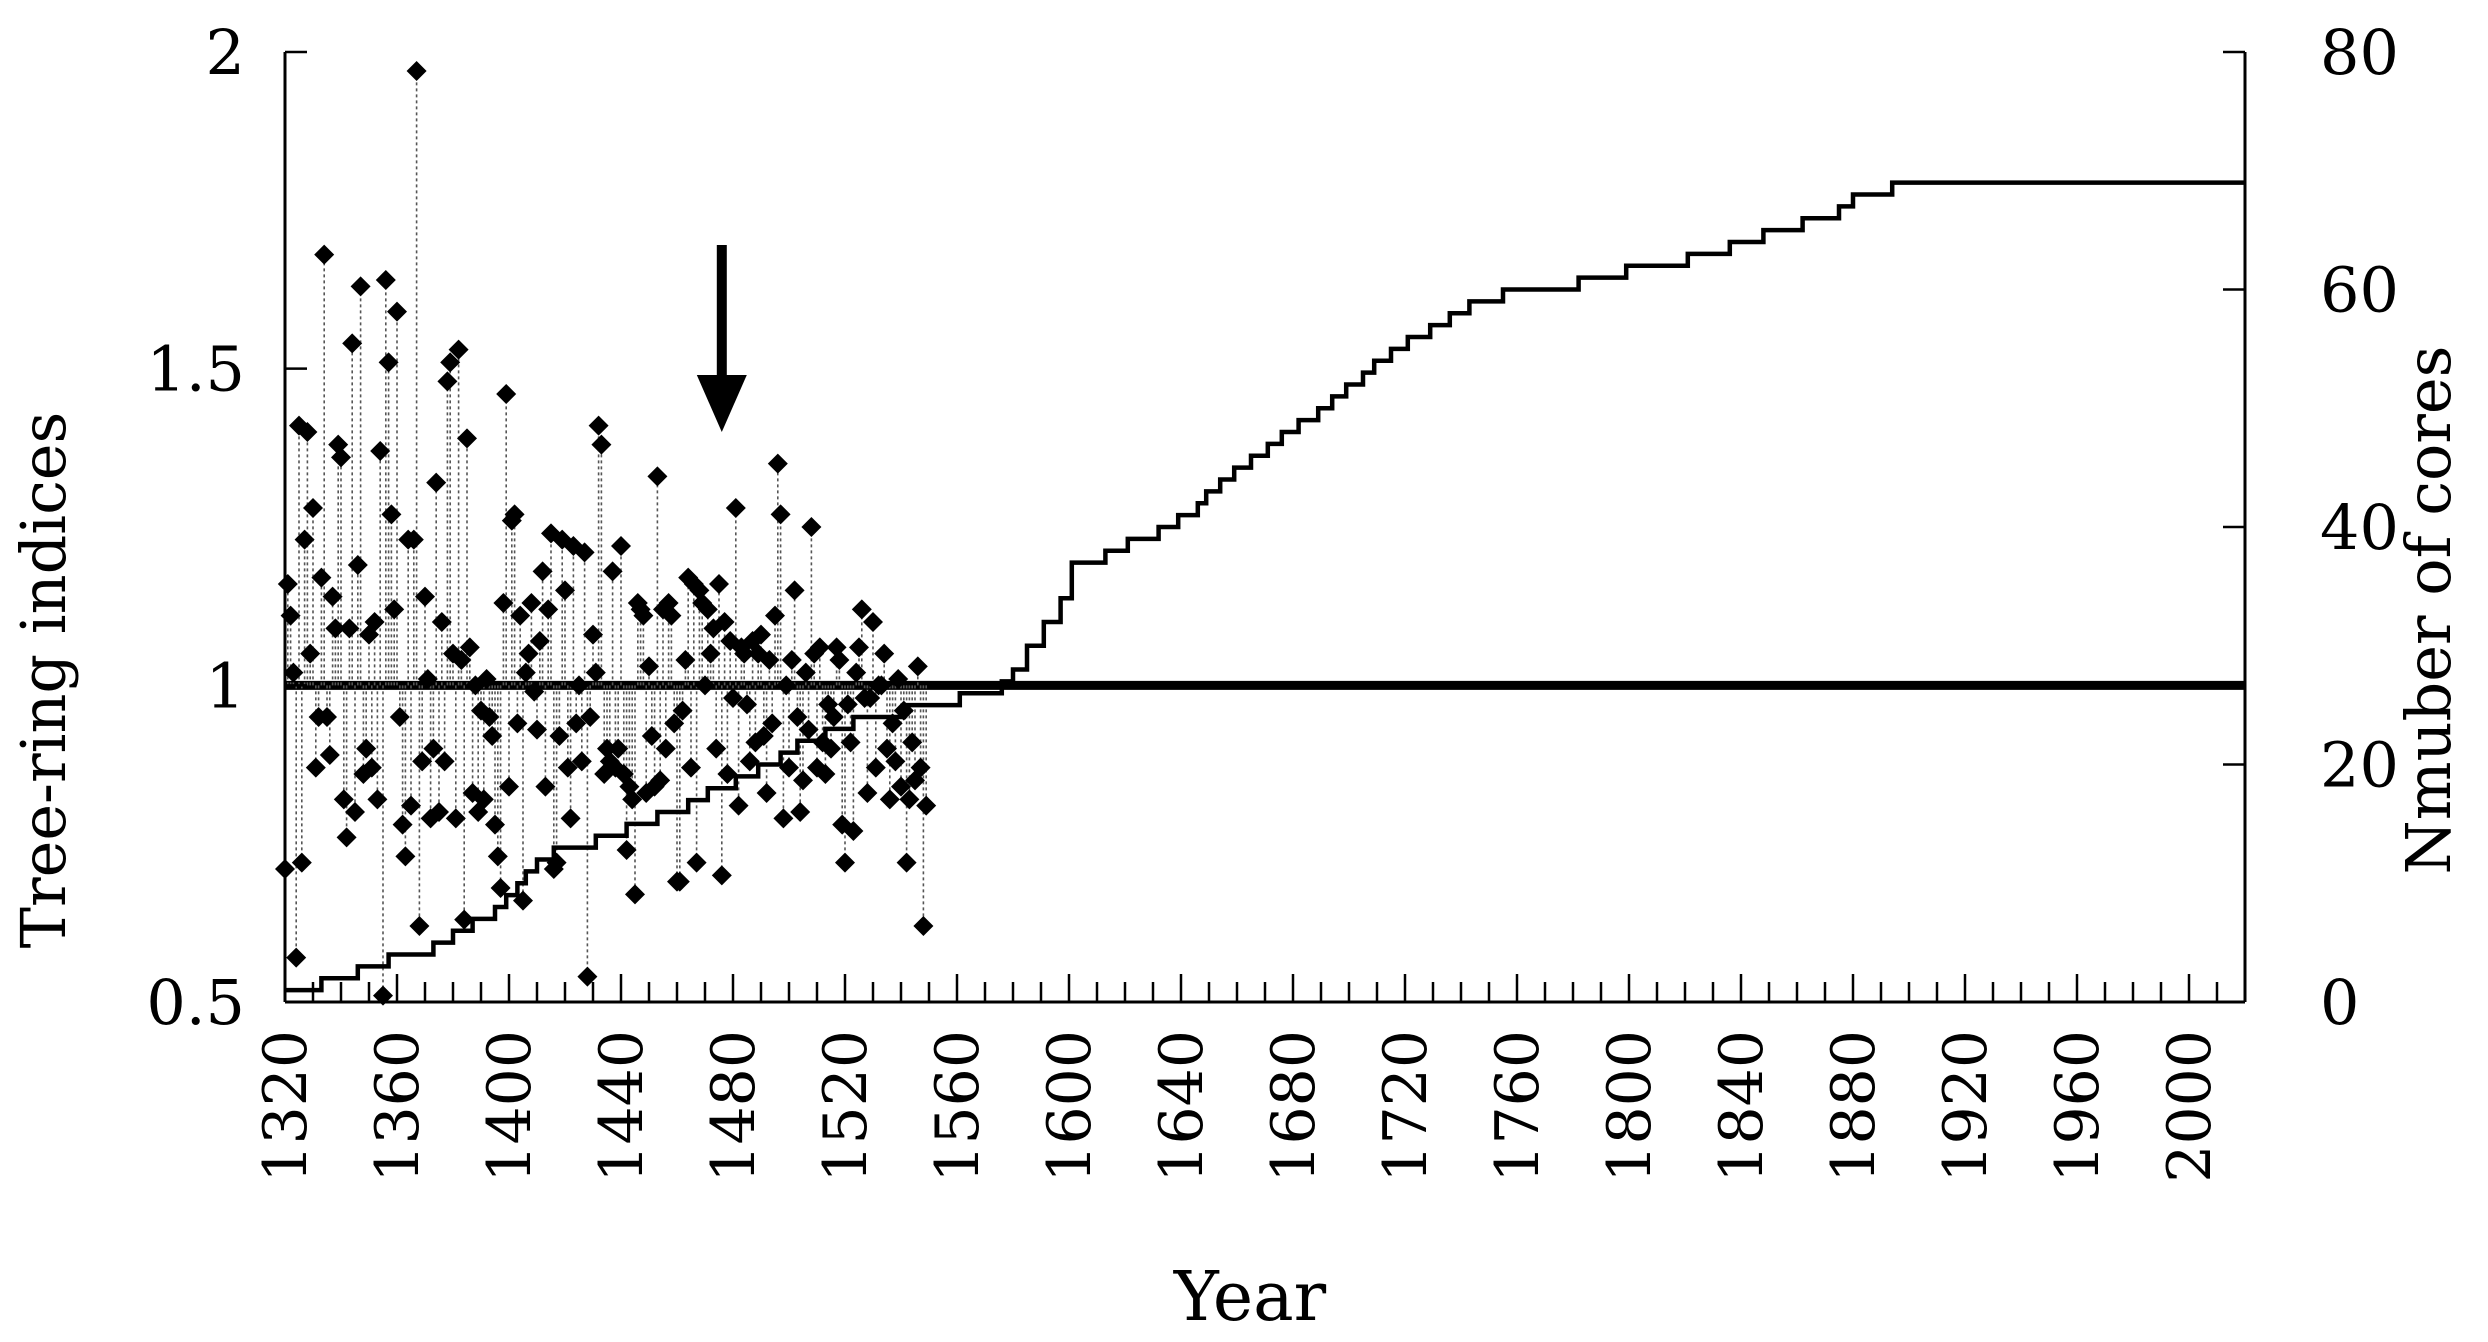 This screenshot has height=1342, width=2488. What do you see at coordinates (225, 52) in the screenshot?
I see `y-left-tick-label: 2` at bounding box center [225, 52].